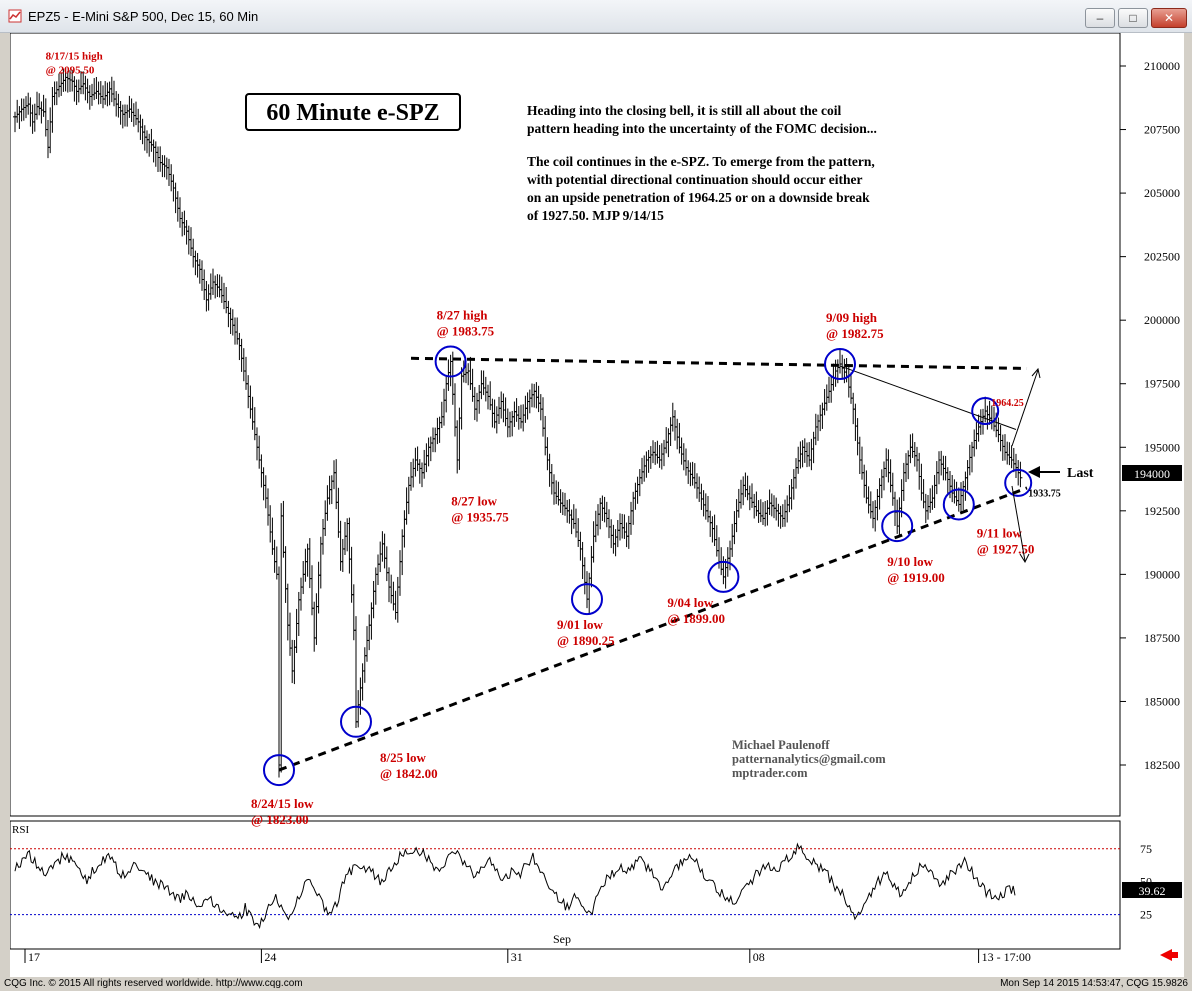 Image resolution: width=1192 pixels, height=991 pixels. I want to click on author-email: patternanalytics@gmail.com, so click(809, 759).